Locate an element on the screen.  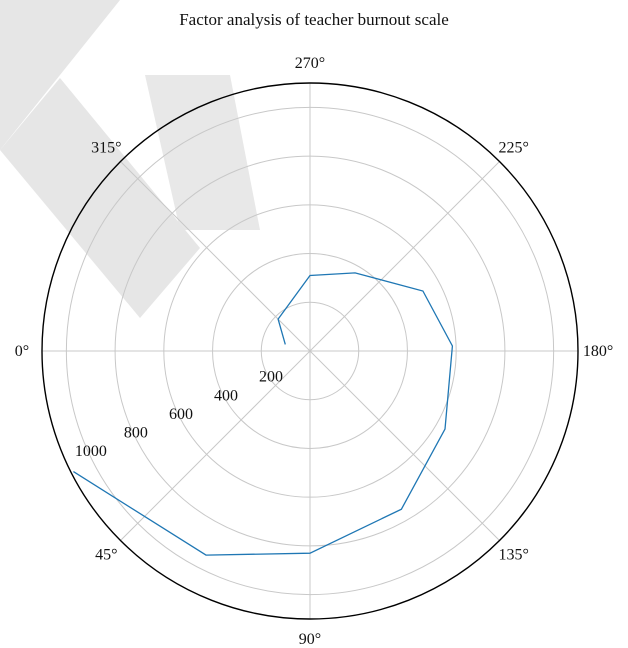
angle-tick-label-315: 315° is located at coordinates (106, 147).